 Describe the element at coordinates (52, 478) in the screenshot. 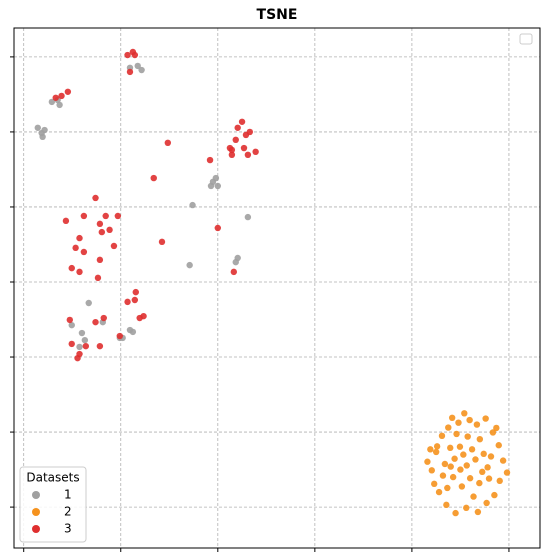

I see `legend-title: Datasets` at that location.